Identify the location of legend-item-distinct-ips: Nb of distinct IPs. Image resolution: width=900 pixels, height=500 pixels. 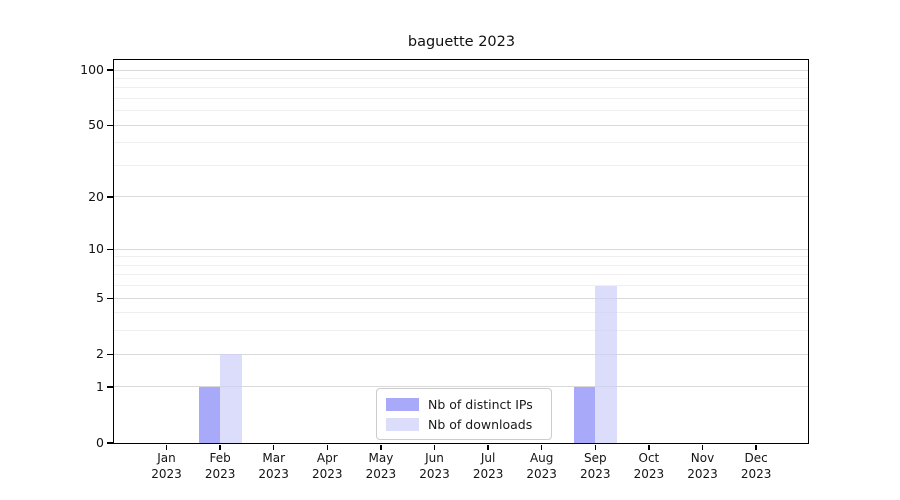
(464, 404).